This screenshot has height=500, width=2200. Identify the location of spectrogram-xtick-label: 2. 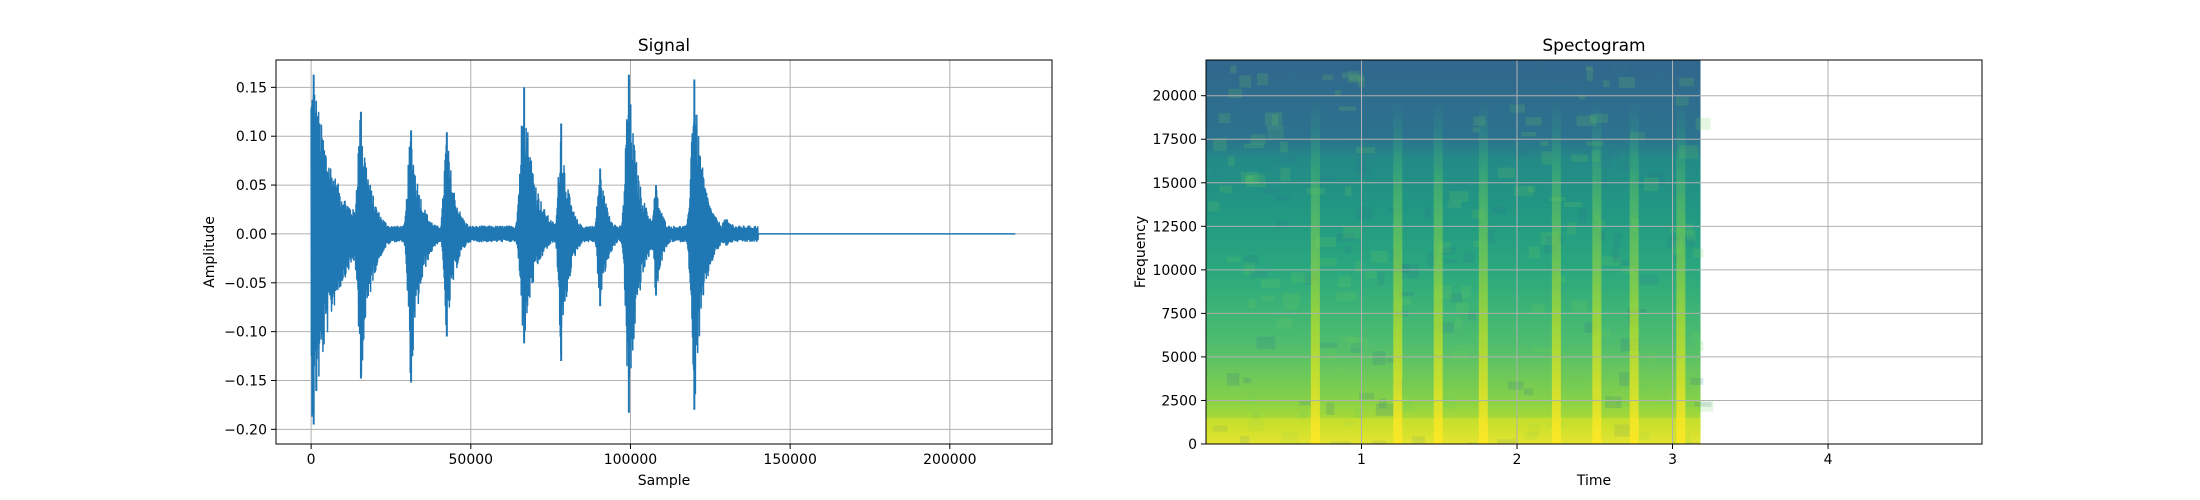
(1517, 460).